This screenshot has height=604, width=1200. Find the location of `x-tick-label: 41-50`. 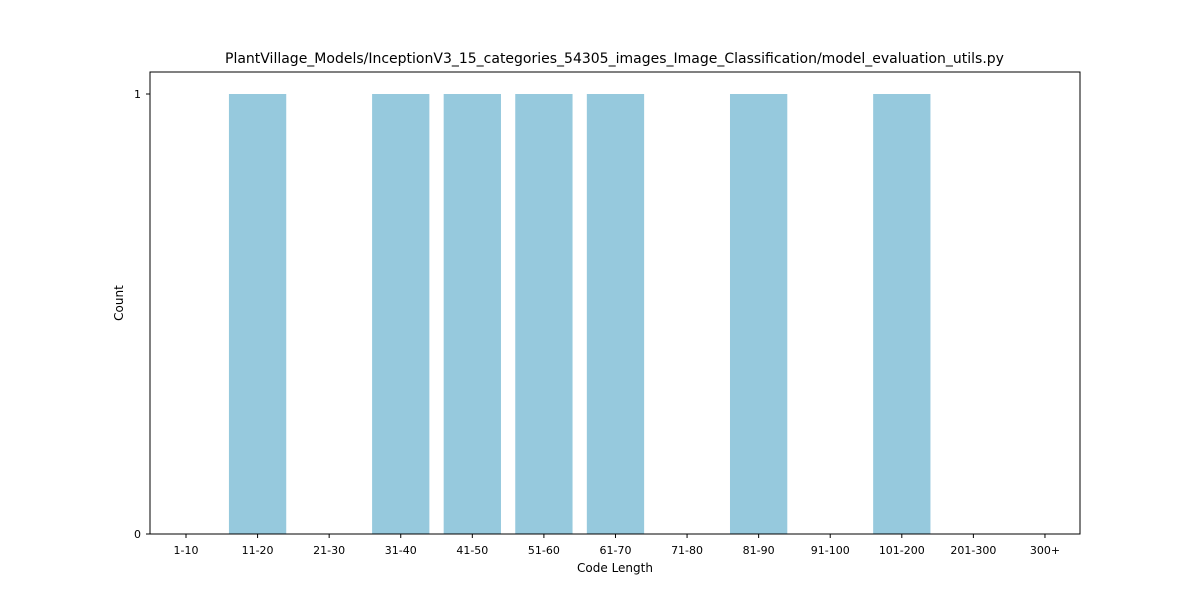

x-tick-label: 41-50 is located at coordinates (472, 550).